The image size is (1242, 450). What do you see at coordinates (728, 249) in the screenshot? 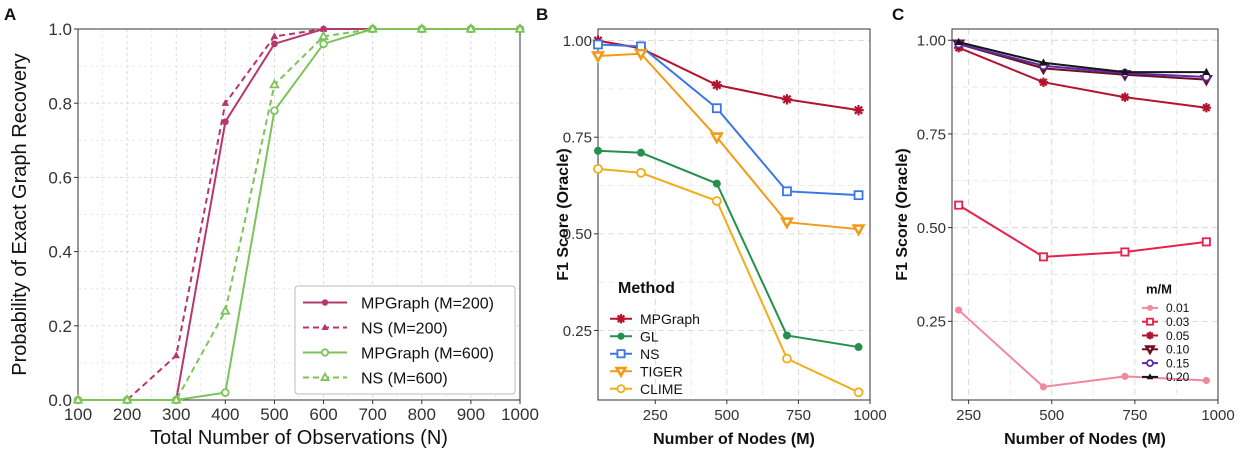
I see `series-gl` at bounding box center [728, 249].